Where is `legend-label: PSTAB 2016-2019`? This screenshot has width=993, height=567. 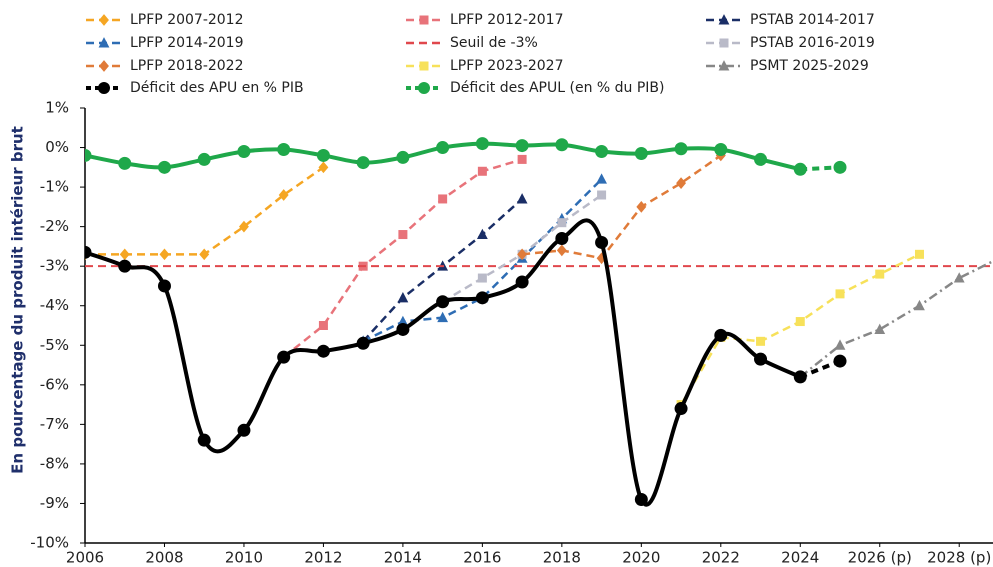 legend-label: PSTAB 2016-2019 is located at coordinates (812, 43).